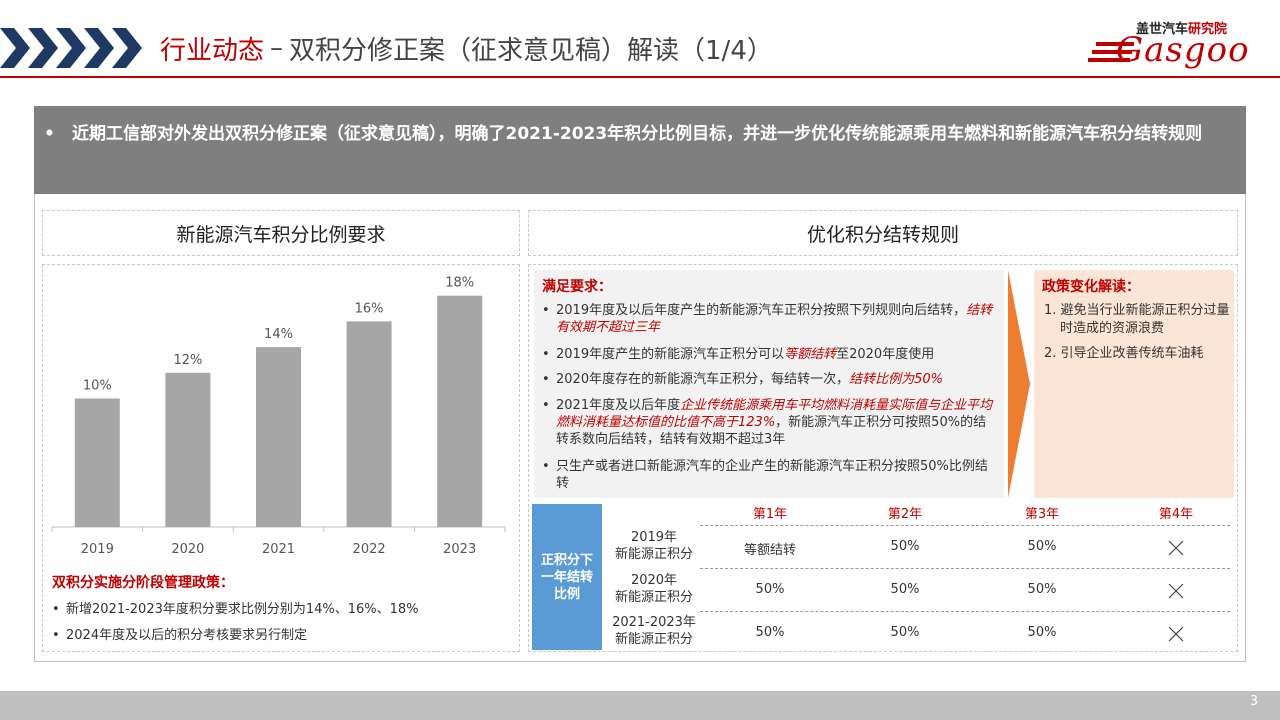 The image size is (1280, 720). I want to click on page-number: 3, so click(1253, 701).